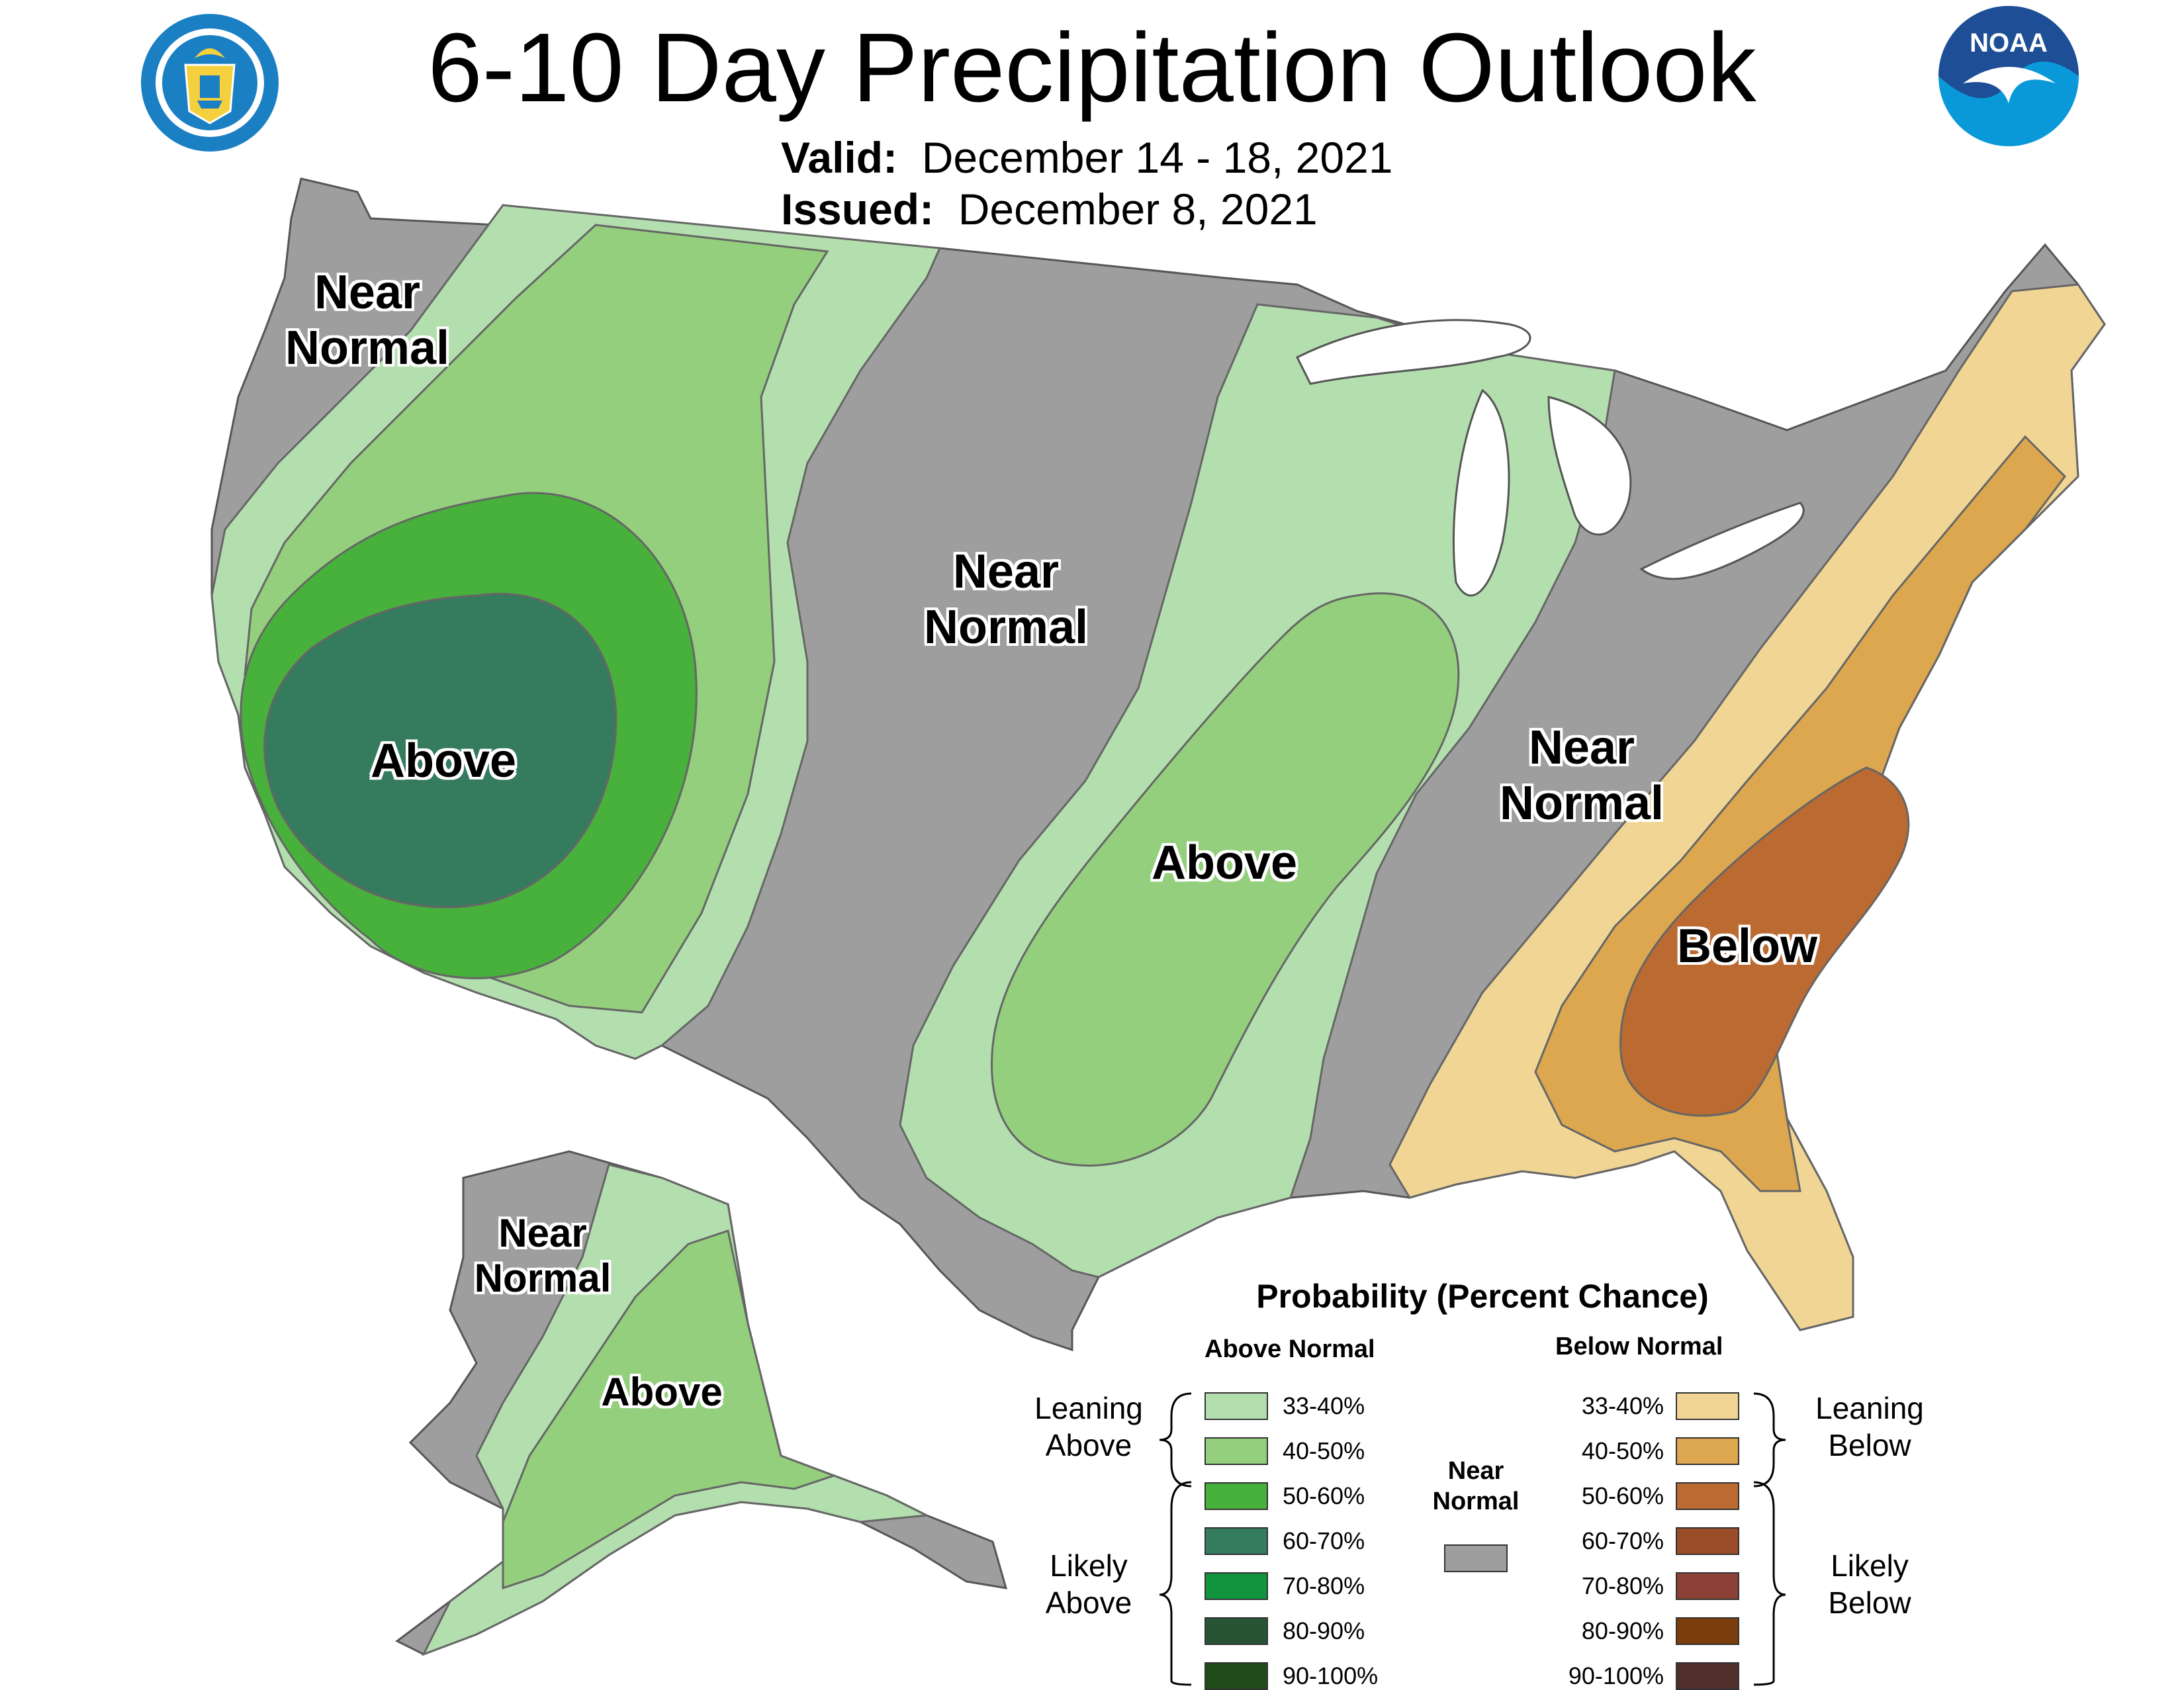  What do you see at coordinates (1331, 1675) in the screenshot?
I see `legend-above-item-label: 90-100%` at bounding box center [1331, 1675].